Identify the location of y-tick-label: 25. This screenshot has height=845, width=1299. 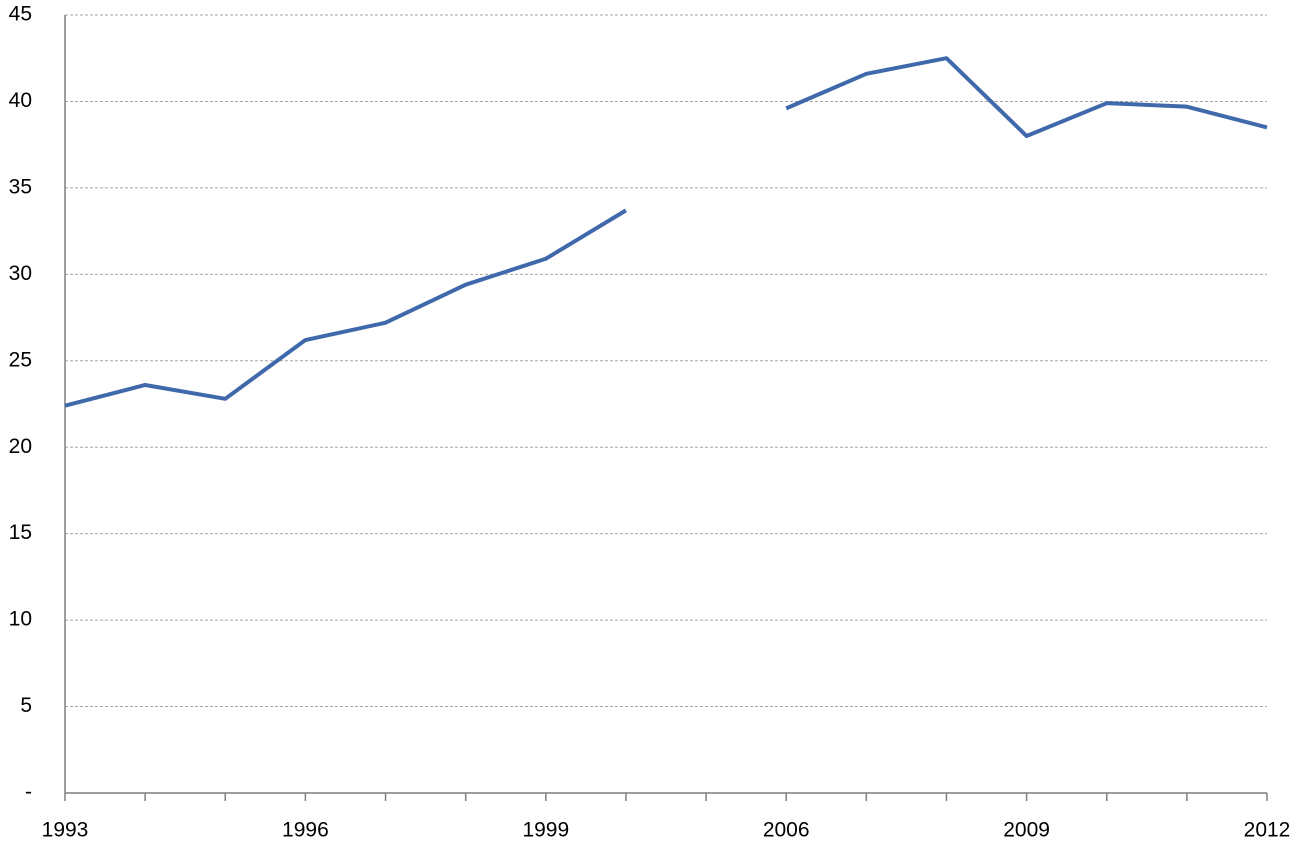
(20, 359).